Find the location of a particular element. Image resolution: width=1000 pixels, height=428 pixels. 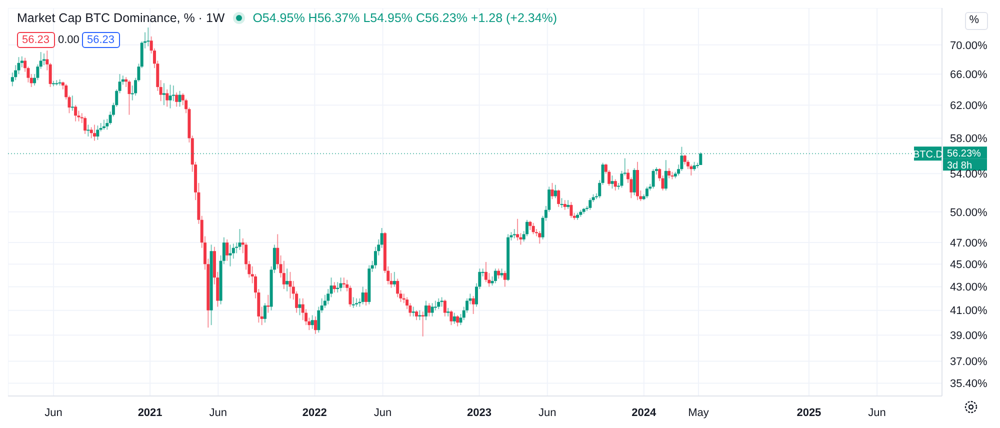

x-tick-label: May is located at coordinates (699, 413).